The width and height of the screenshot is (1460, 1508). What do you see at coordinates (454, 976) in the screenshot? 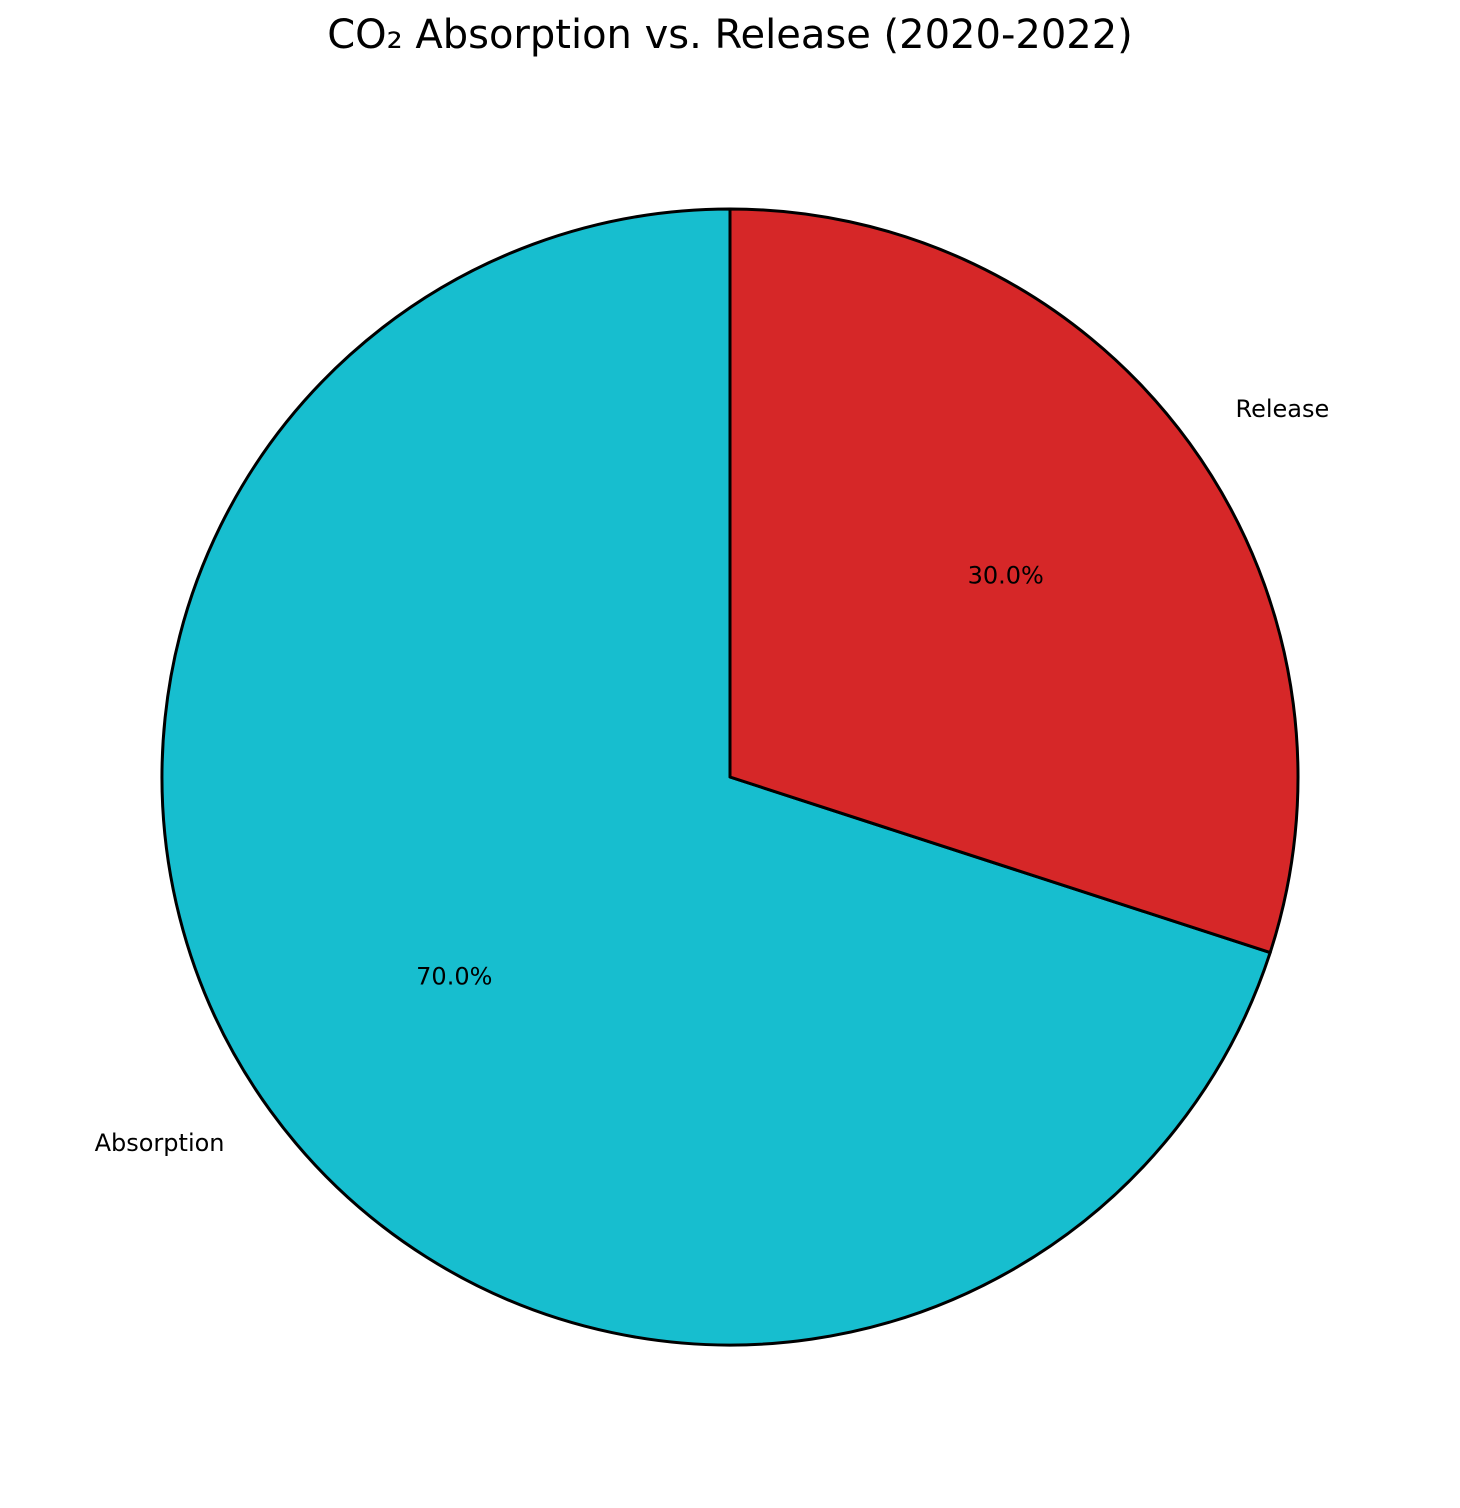
I see `percent-label-absorption: 70.0%` at bounding box center [454, 976].